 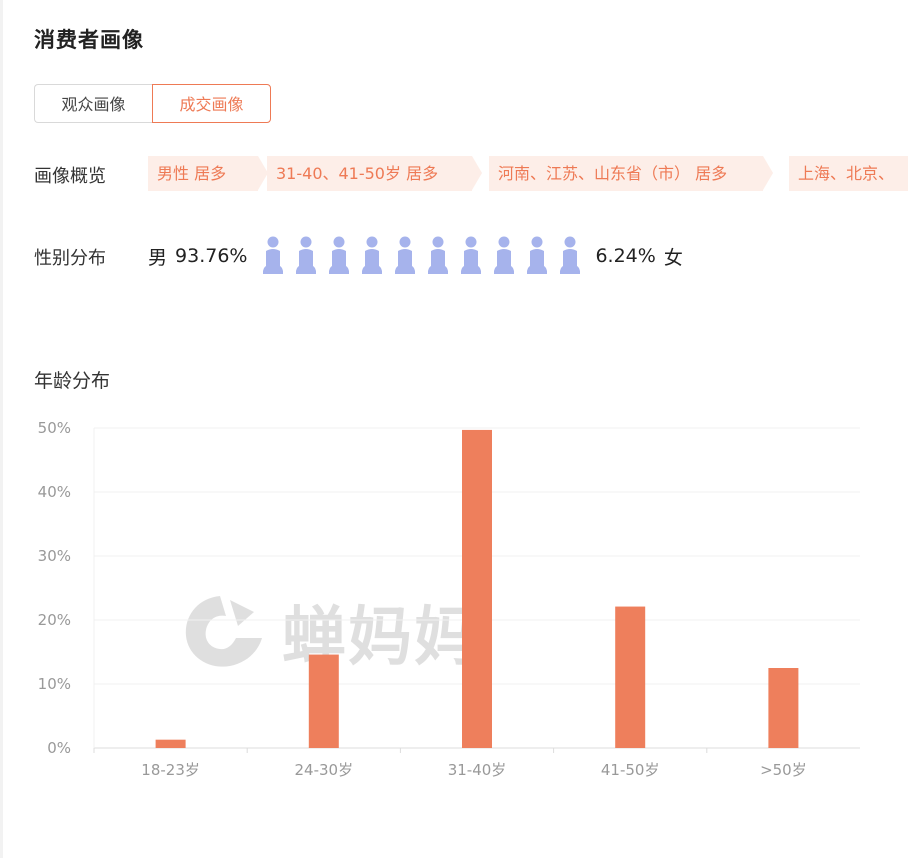 I want to click on gender-distribution: 男 93.76% 6.24% 女, so click(x=415, y=256).